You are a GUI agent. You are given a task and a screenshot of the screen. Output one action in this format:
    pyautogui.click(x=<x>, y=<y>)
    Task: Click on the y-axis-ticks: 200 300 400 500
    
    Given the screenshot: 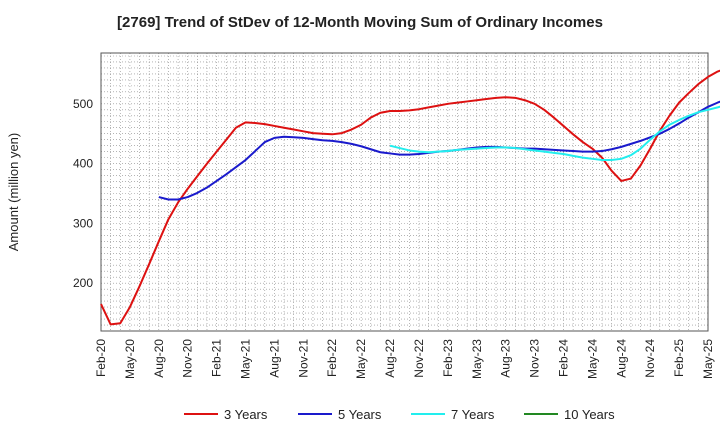 What is the action you would take?
    pyautogui.click(x=83, y=193)
    